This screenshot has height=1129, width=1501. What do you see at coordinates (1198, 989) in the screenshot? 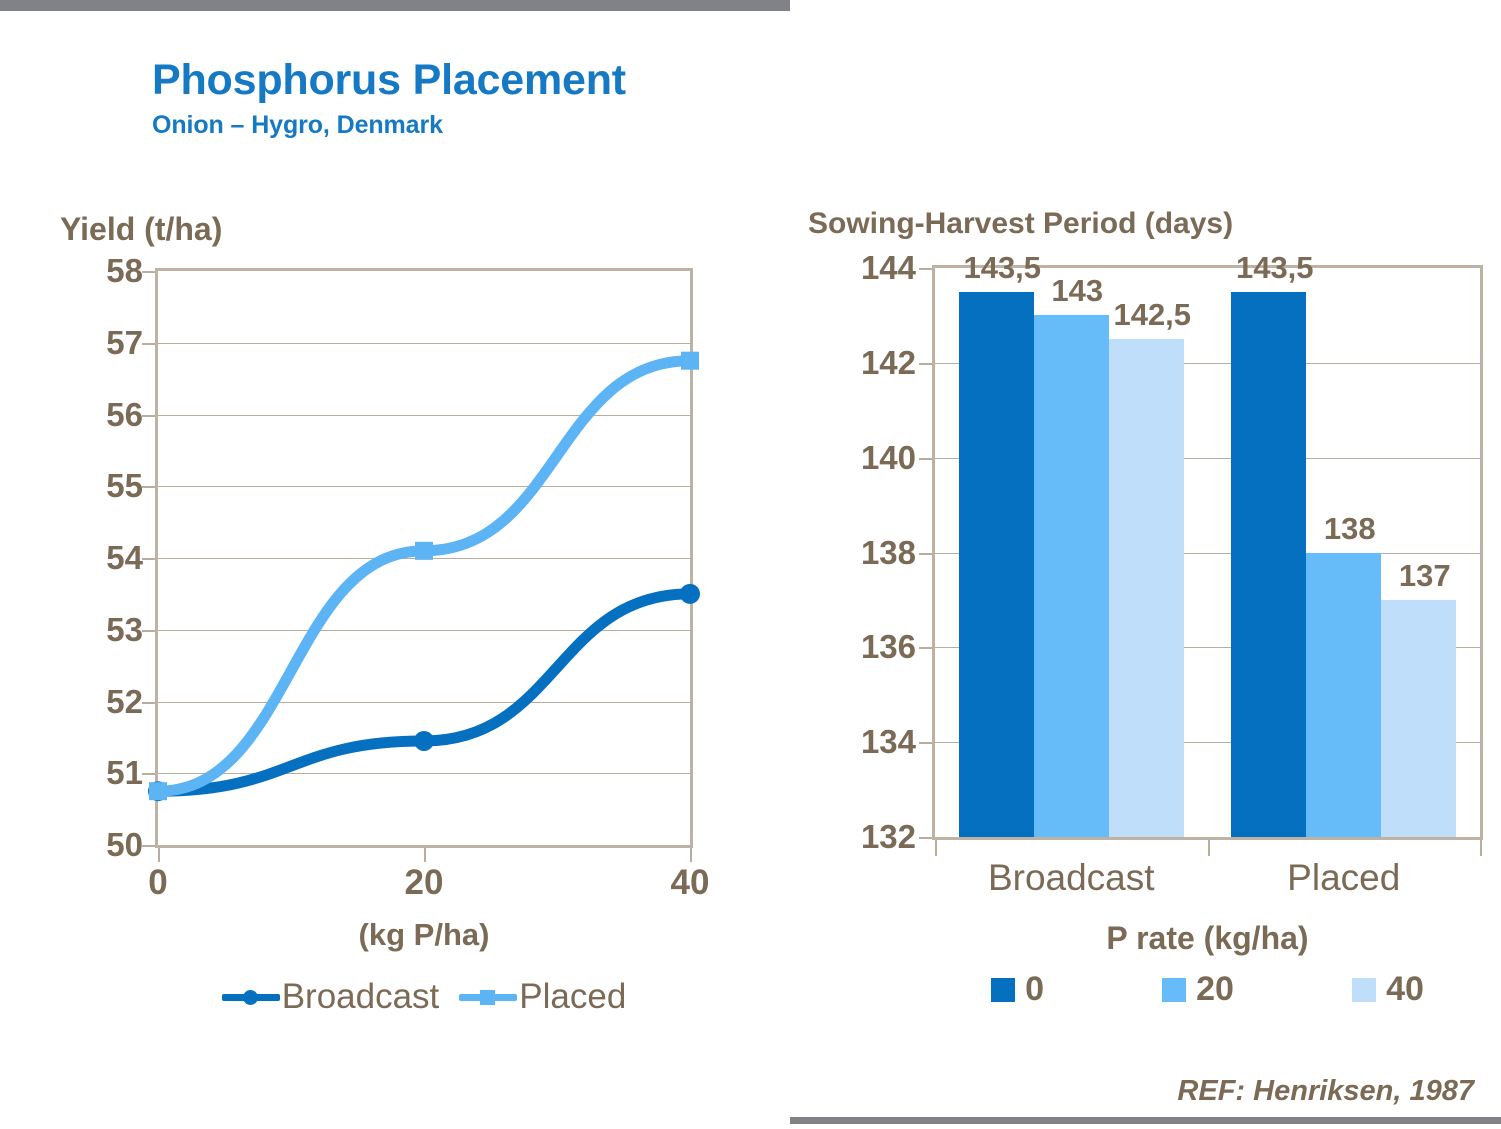
I see `legend-item-p20: 20` at bounding box center [1198, 989].